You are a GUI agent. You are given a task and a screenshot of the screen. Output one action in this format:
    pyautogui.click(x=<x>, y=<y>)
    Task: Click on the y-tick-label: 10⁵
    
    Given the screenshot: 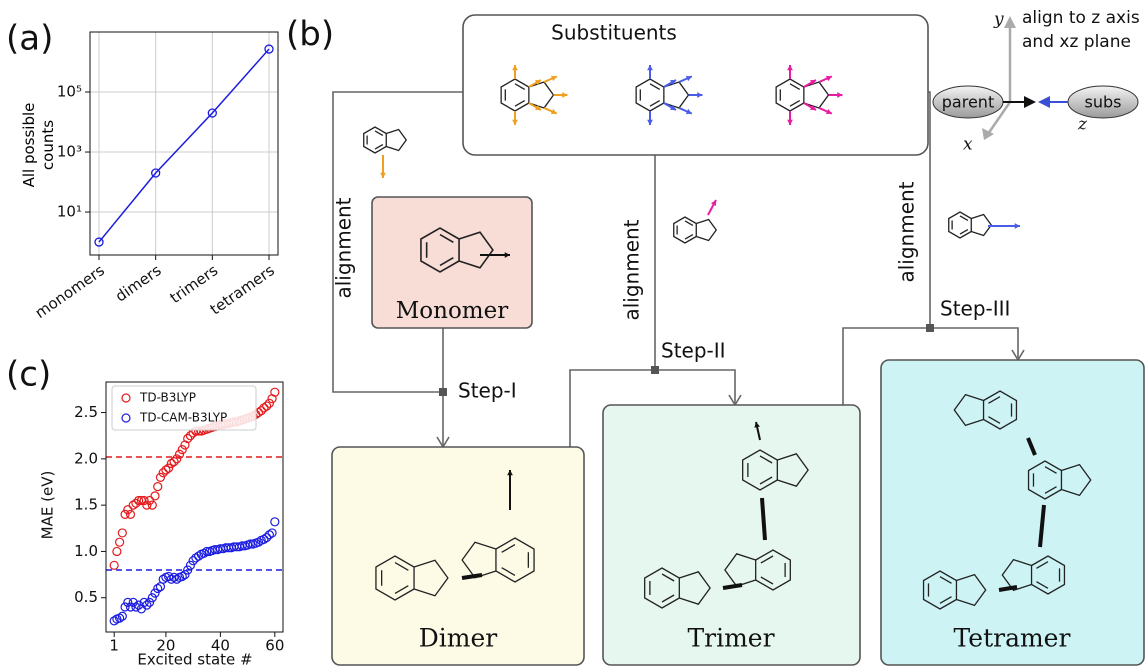 What is the action you would take?
    pyautogui.click(x=69, y=92)
    